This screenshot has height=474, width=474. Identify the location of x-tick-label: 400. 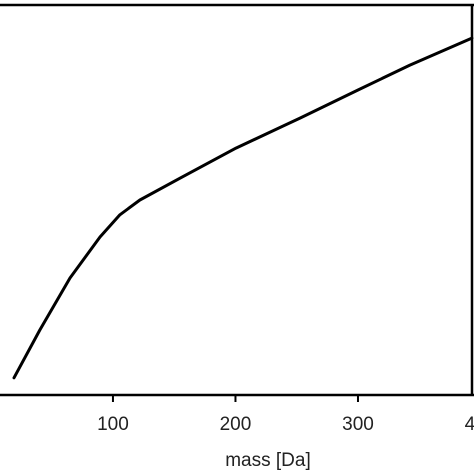
(469, 424).